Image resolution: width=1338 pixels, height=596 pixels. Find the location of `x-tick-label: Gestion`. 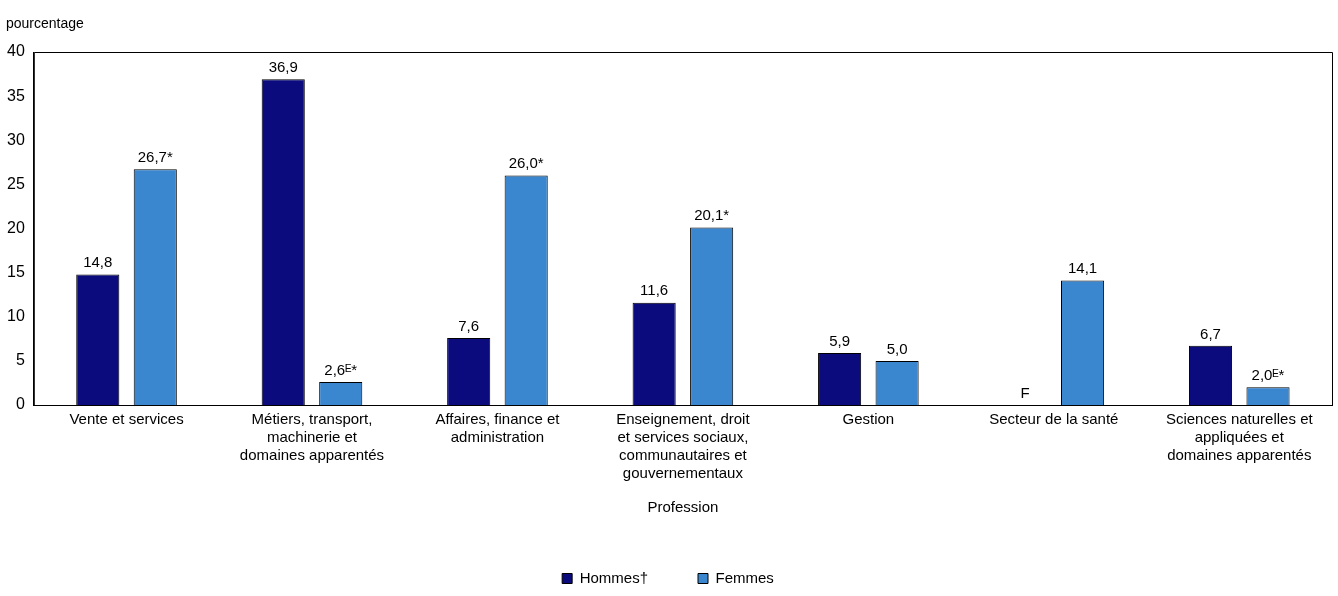

x-tick-label: Gestion is located at coordinates (868, 419).